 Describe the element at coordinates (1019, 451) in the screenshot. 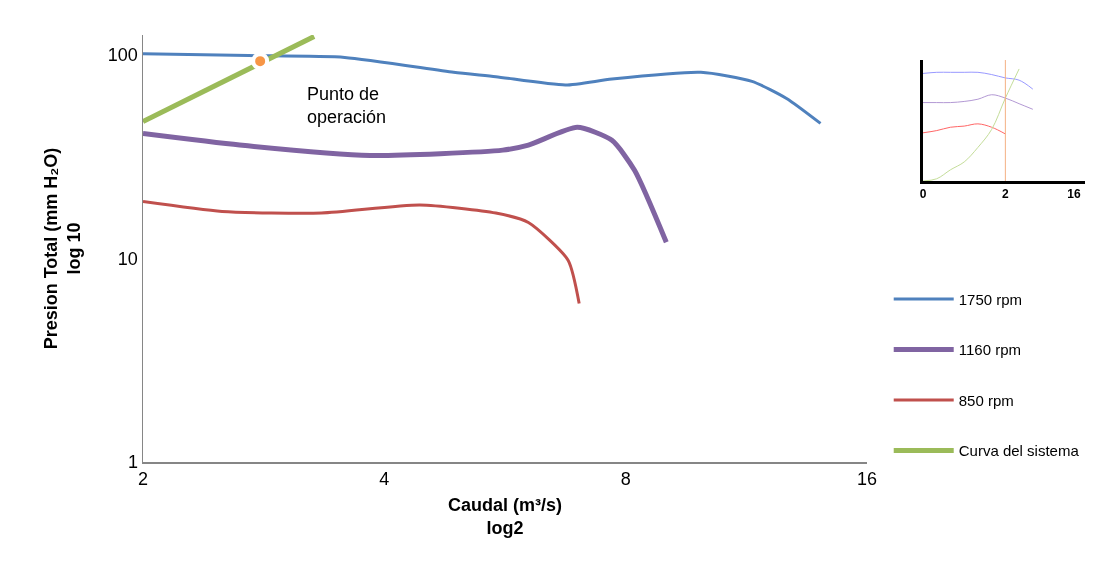

I see `legend-label: Curva del sistema` at that location.